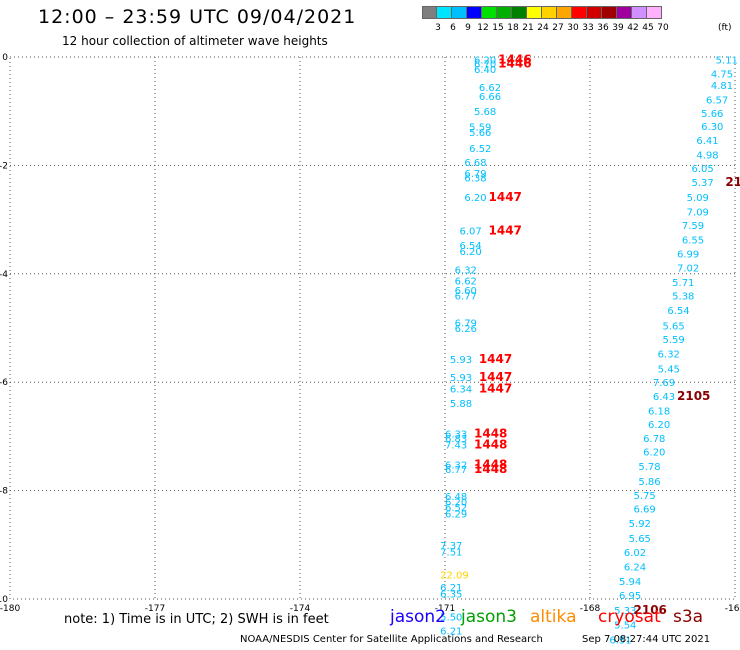  Describe the element at coordinates (640, 539) in the screenshot. I see `data-point-jason2: 5.65` at that location.